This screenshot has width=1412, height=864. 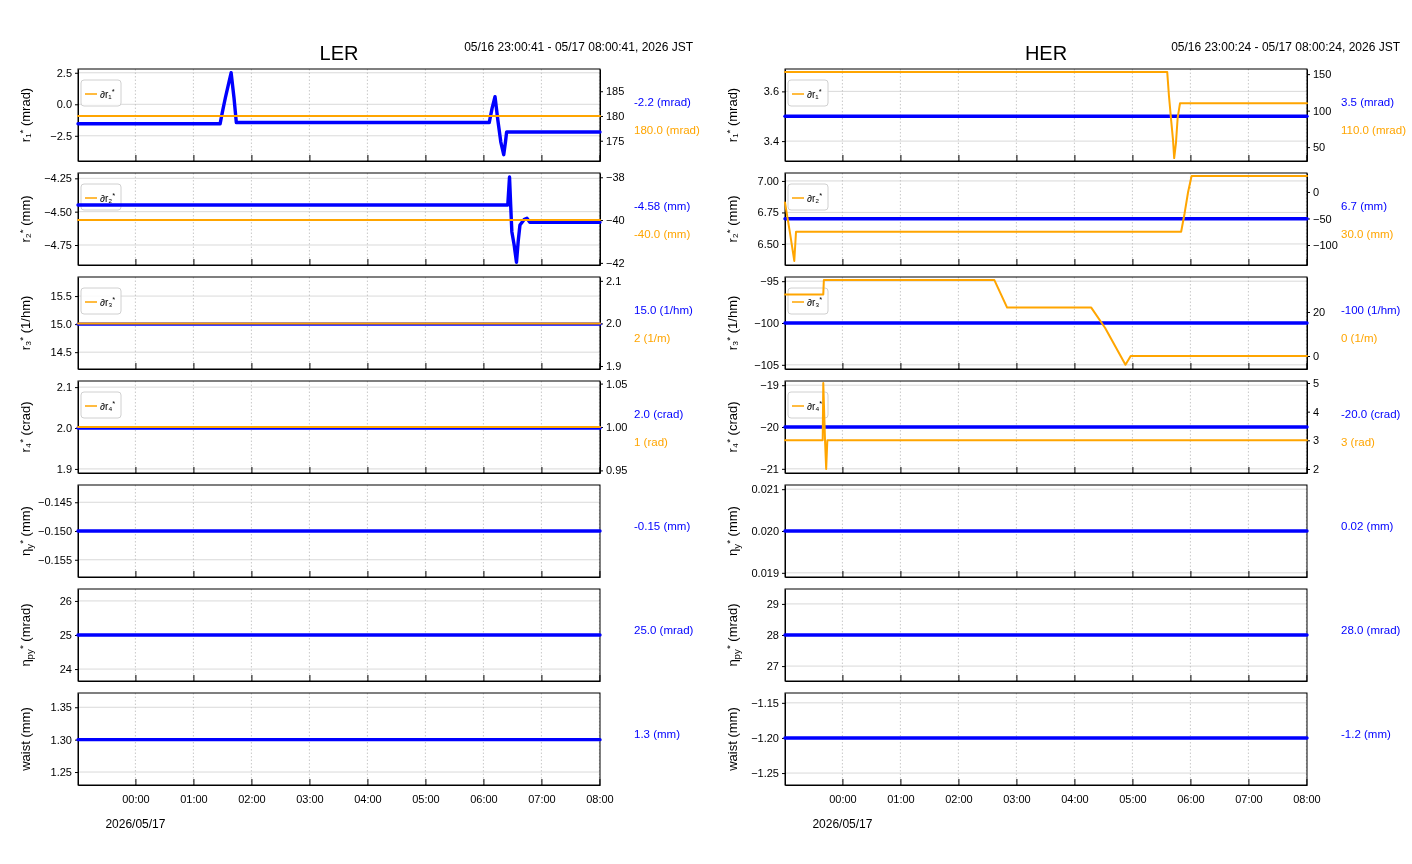 I want to click on text: -20.0 (crad), so click(x=1371, y=414).